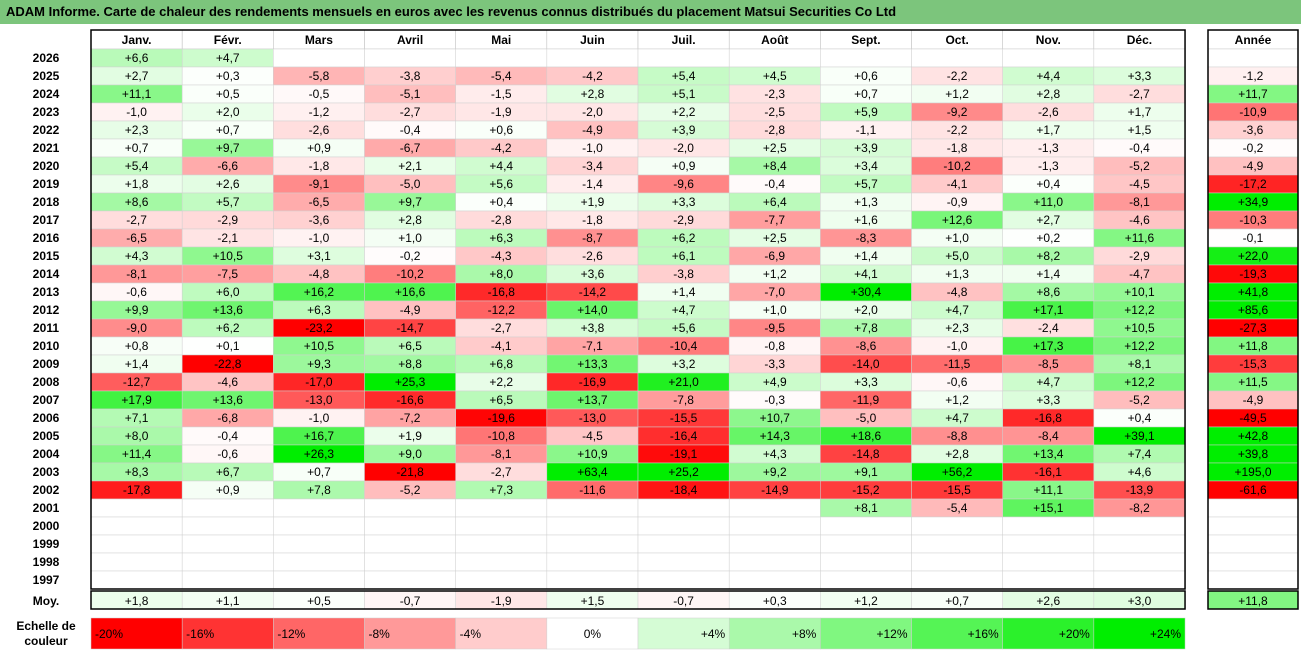 Image resolution: width=1301 pixels, height=653 pixels. Describe the element at coordinates (319, 202) in the screenshot. I see `cell-value: -6,5` at that location.